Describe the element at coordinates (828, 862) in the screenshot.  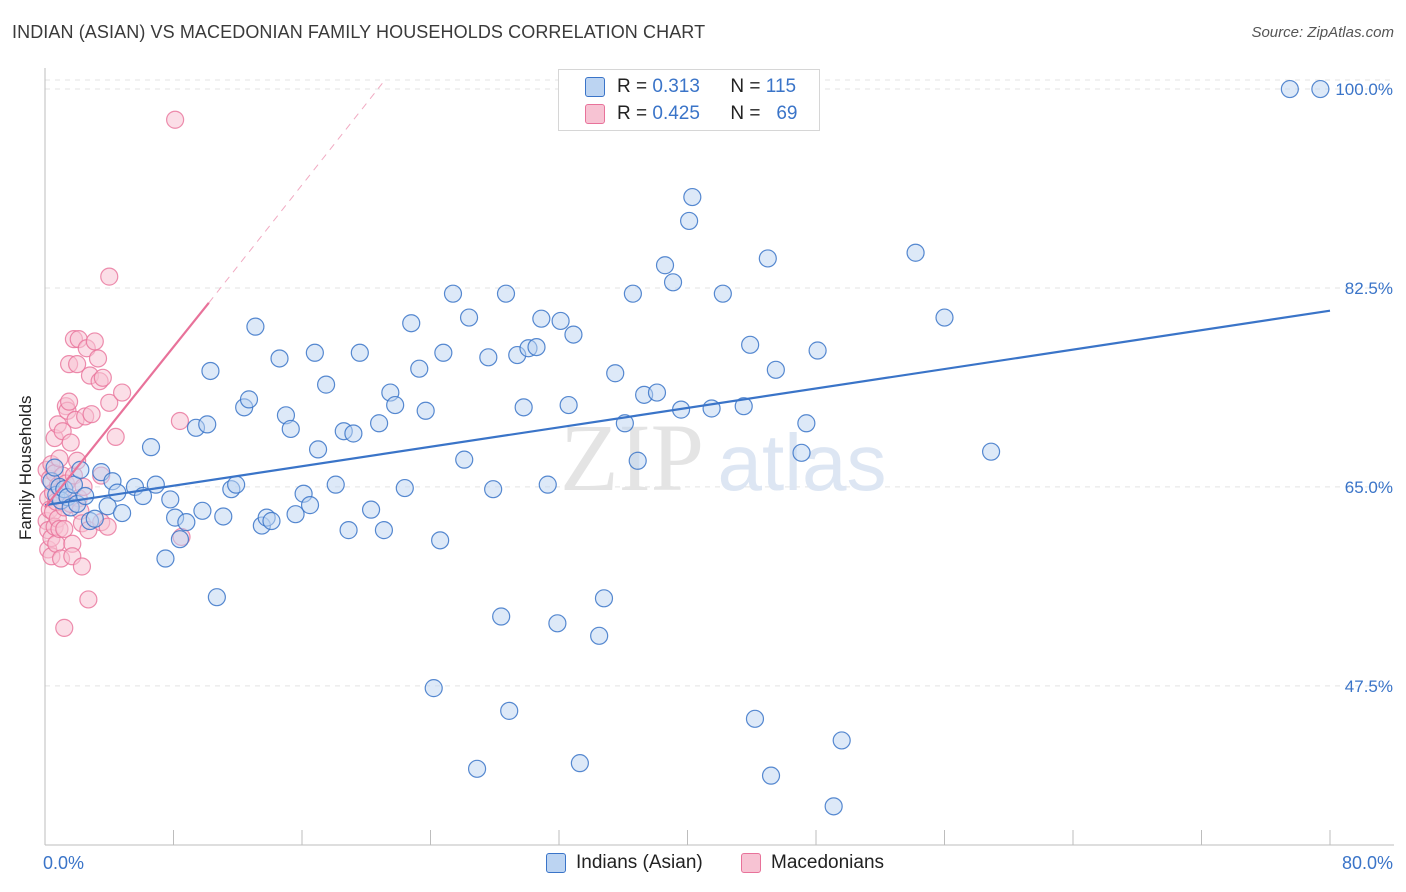
I see `bottom-legend-label-macedonians: Macedonians` at that location.